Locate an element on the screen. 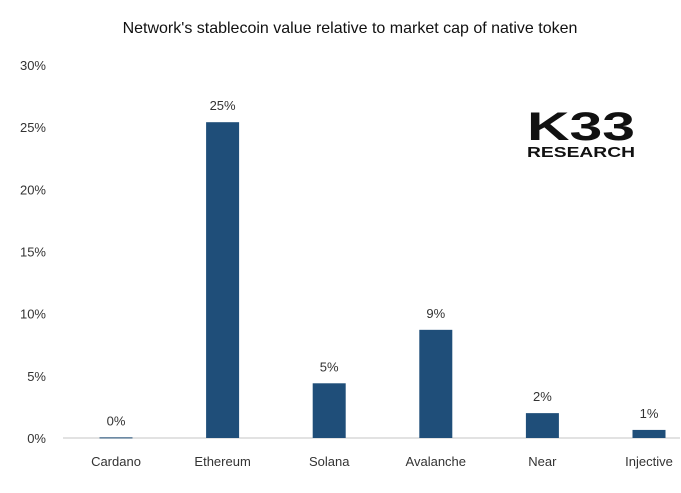  x-tick-label: Near is located at coordinates (542, 461).